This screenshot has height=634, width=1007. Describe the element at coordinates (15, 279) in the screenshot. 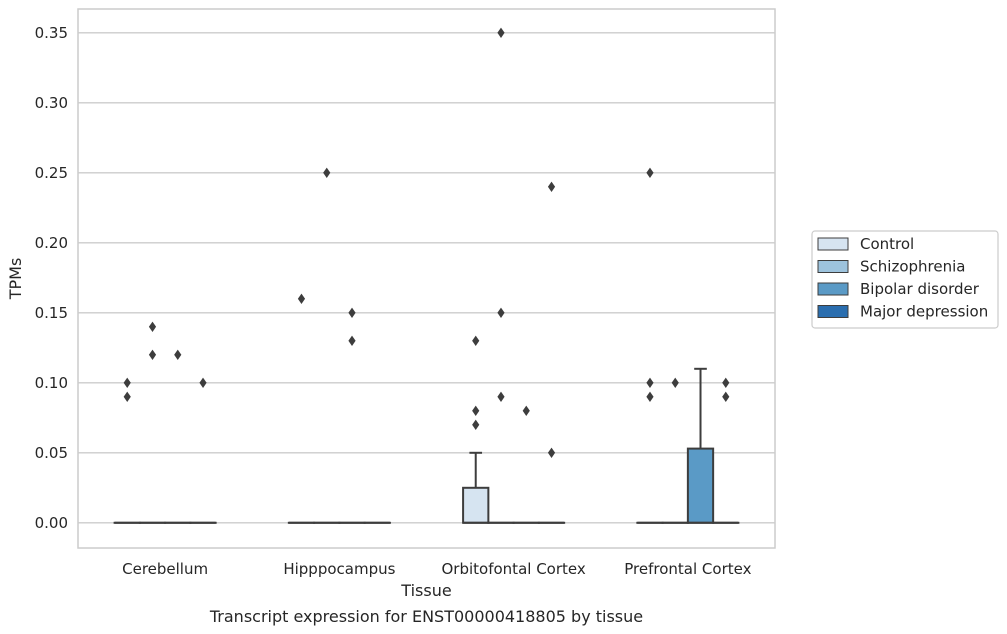

I see `y-axis-title: TPMs` at that location.